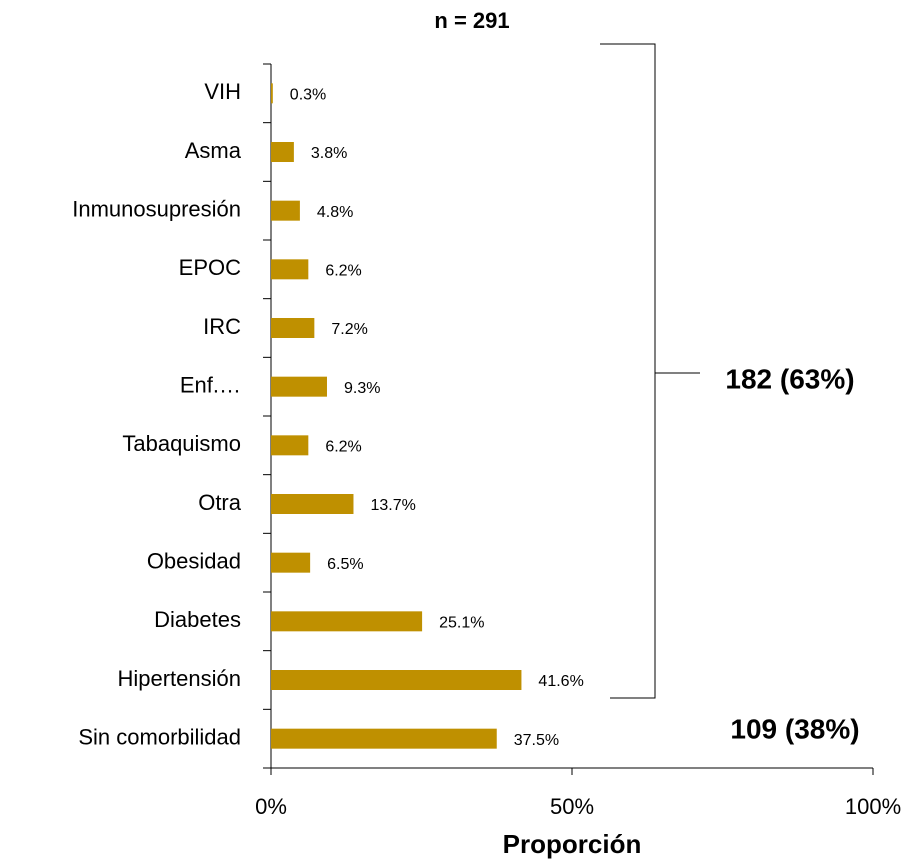 The image size is (911, 863). What do you see at coordinates (159, 736) in the screenshot?
I see `y-tick-label: Sin comorbilidad` at bounding box center [159, 736].